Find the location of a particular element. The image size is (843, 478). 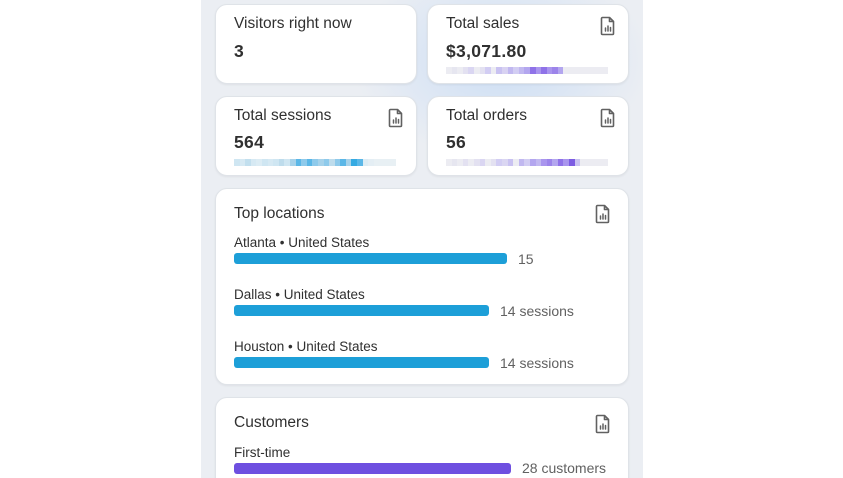

customer-bar-first-time is located at coordinates (372, 468).